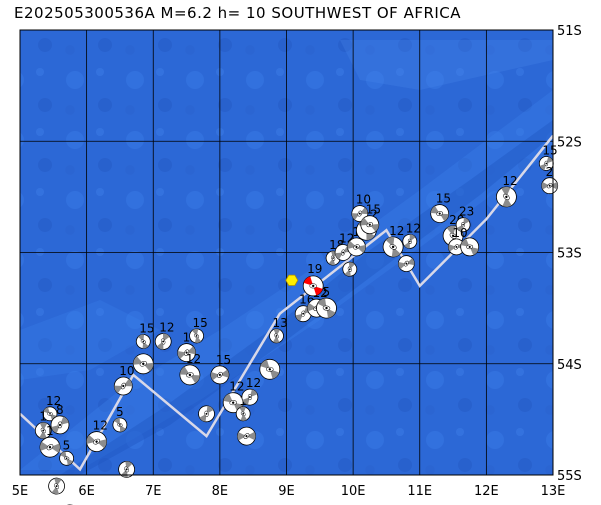 This screenshot has height=505, width=601. What do you see at coordinates (486, 491) in the screenshot?
I see `lon-label: 12E` at bounding box center [486, 491].